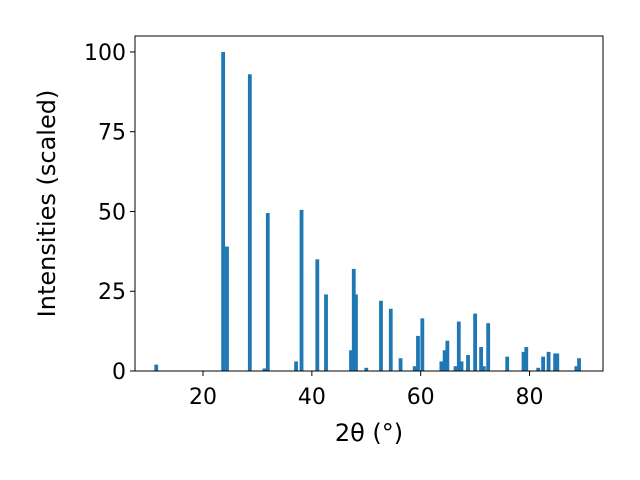 The image size is (640, 480). I want to click on x-axis-label: 2θ (°), so click(369, 433).